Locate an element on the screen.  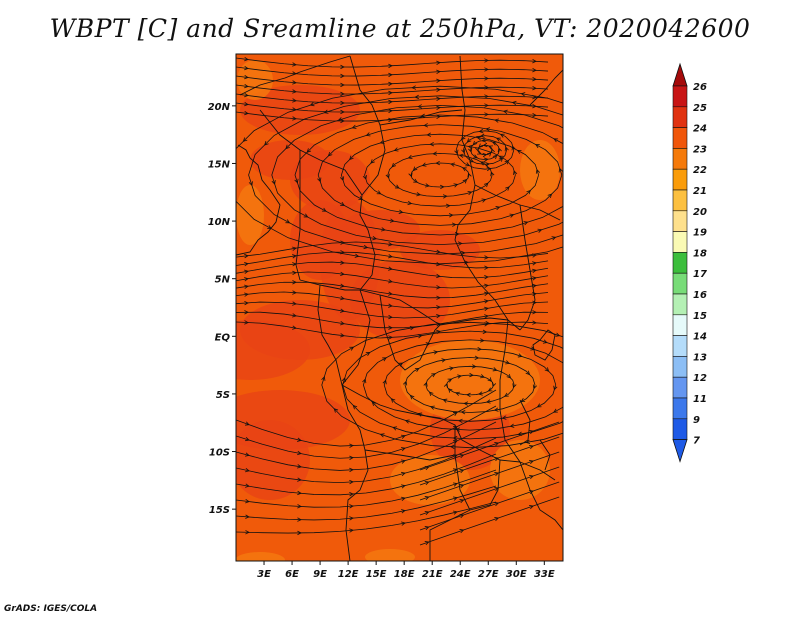
cool-patch is located at coordinates (540, 170).